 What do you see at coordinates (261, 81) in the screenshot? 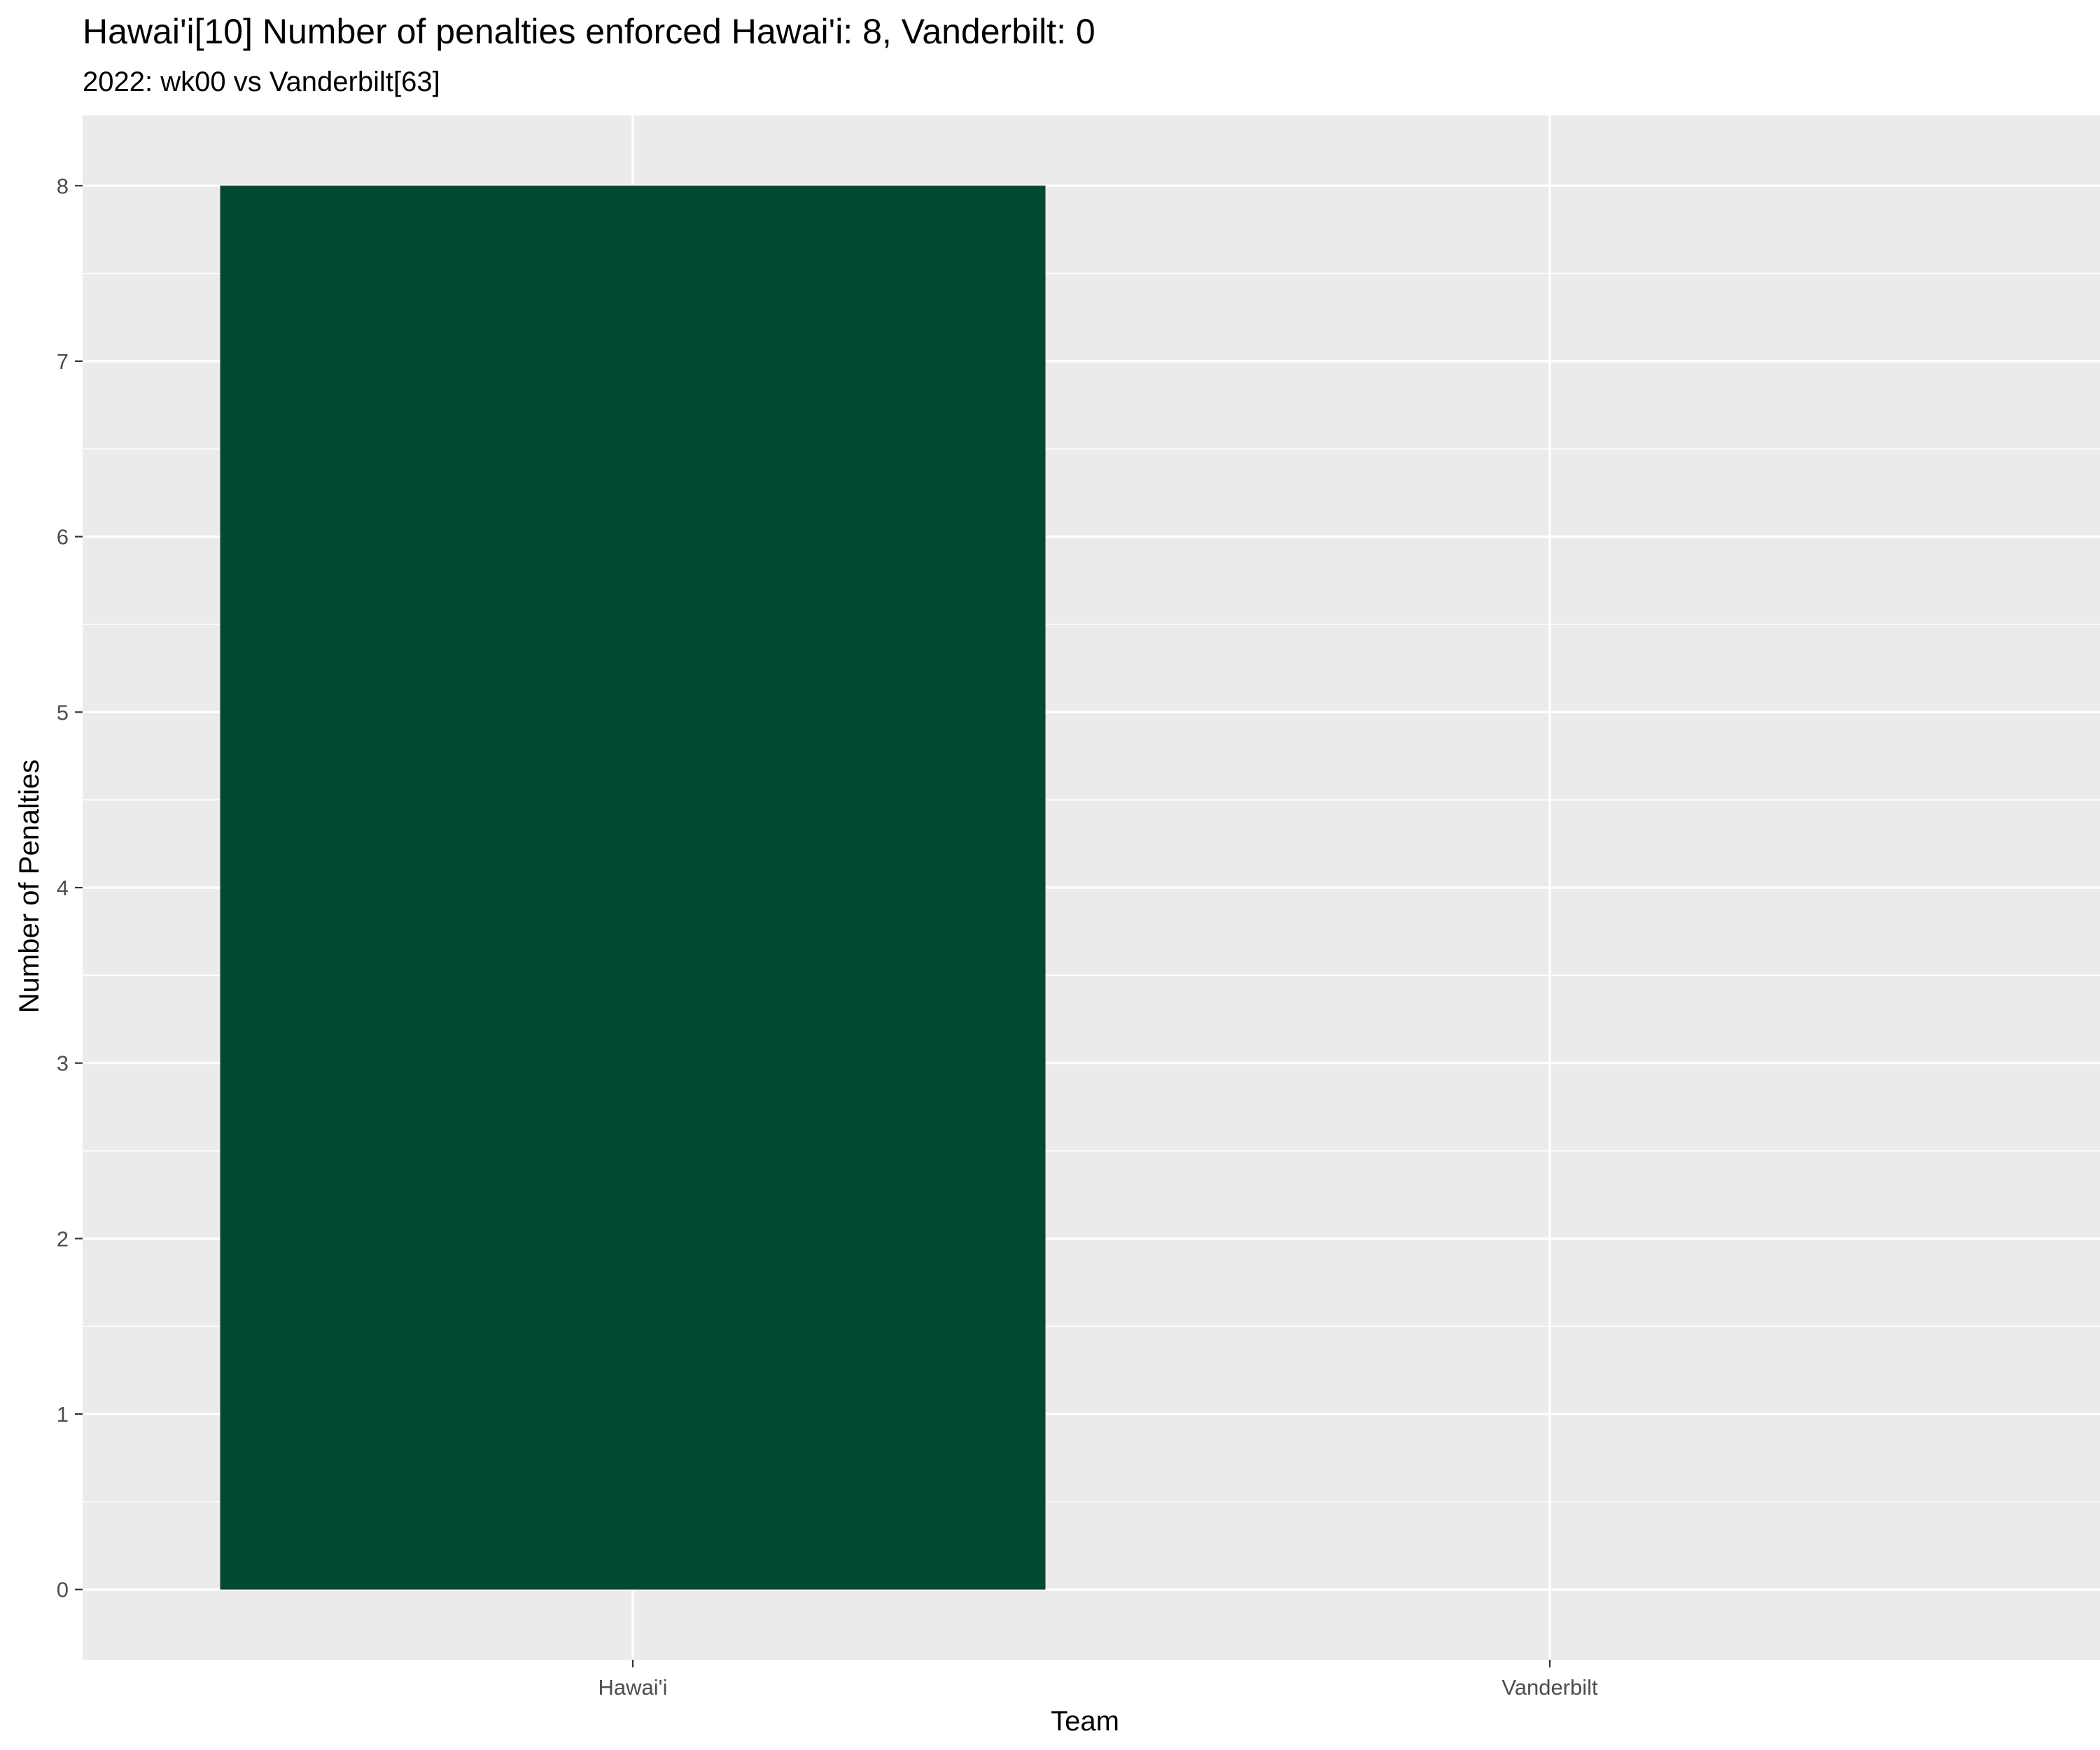
I see `chart-subtitle: 2022: wk00 vs Vanderbilt[63]` at bounding box center [261, 81].